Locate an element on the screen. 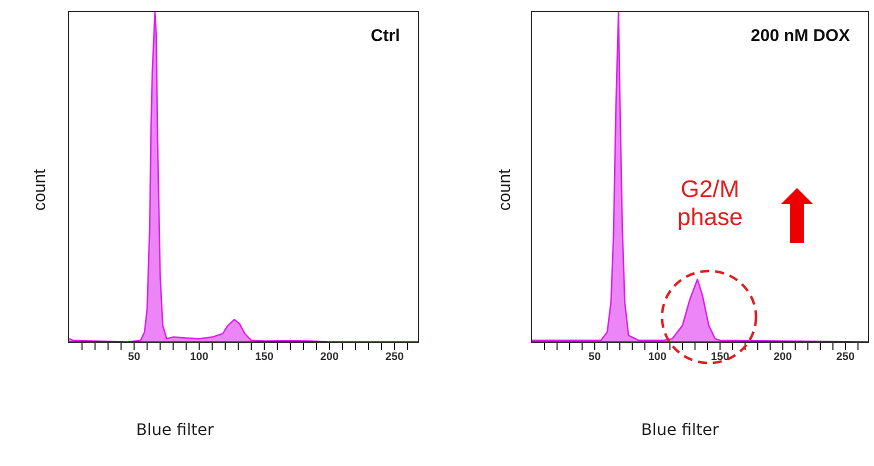 This screenshot has height=466, width=874. text: Ctrl is located at coordinates (385, 36).